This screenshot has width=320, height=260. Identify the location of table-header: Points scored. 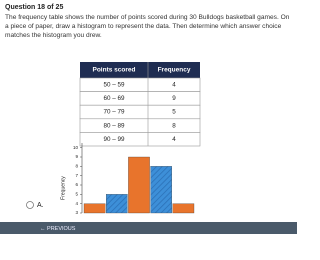
(114, 70).